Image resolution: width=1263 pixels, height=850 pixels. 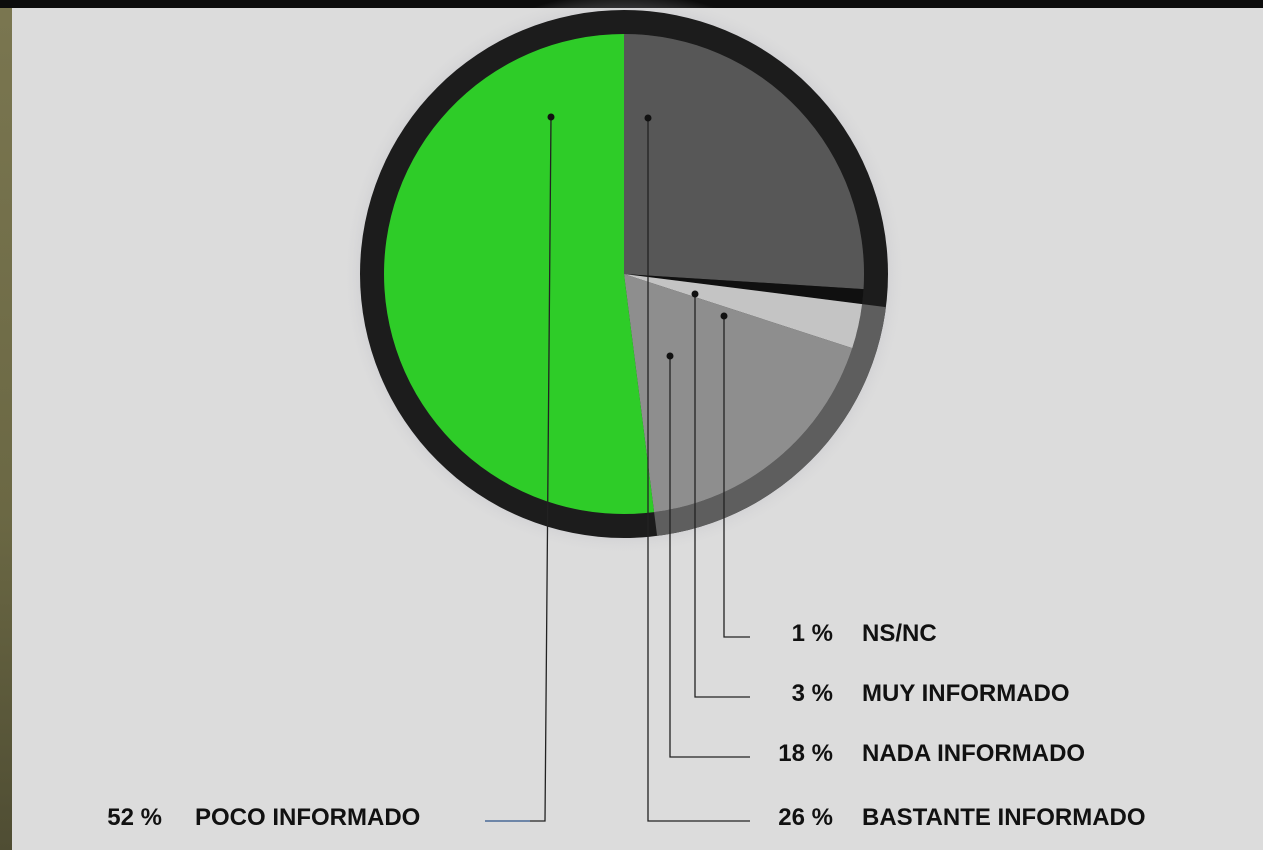 I want to click on slice-label-bastante-informado: BASTANTE INFORMADO, so click(x=1004, y=817).